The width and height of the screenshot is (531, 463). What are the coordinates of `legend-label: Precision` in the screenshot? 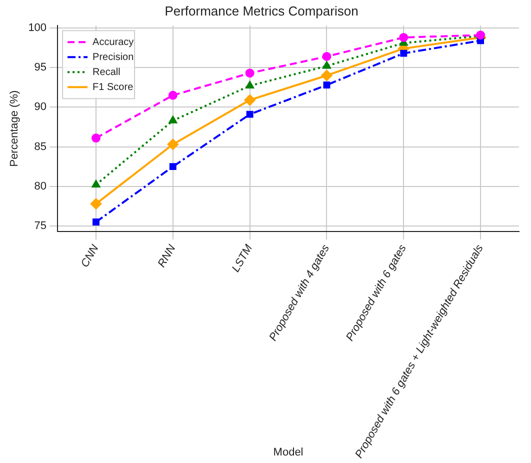 It's located at (113, 57).